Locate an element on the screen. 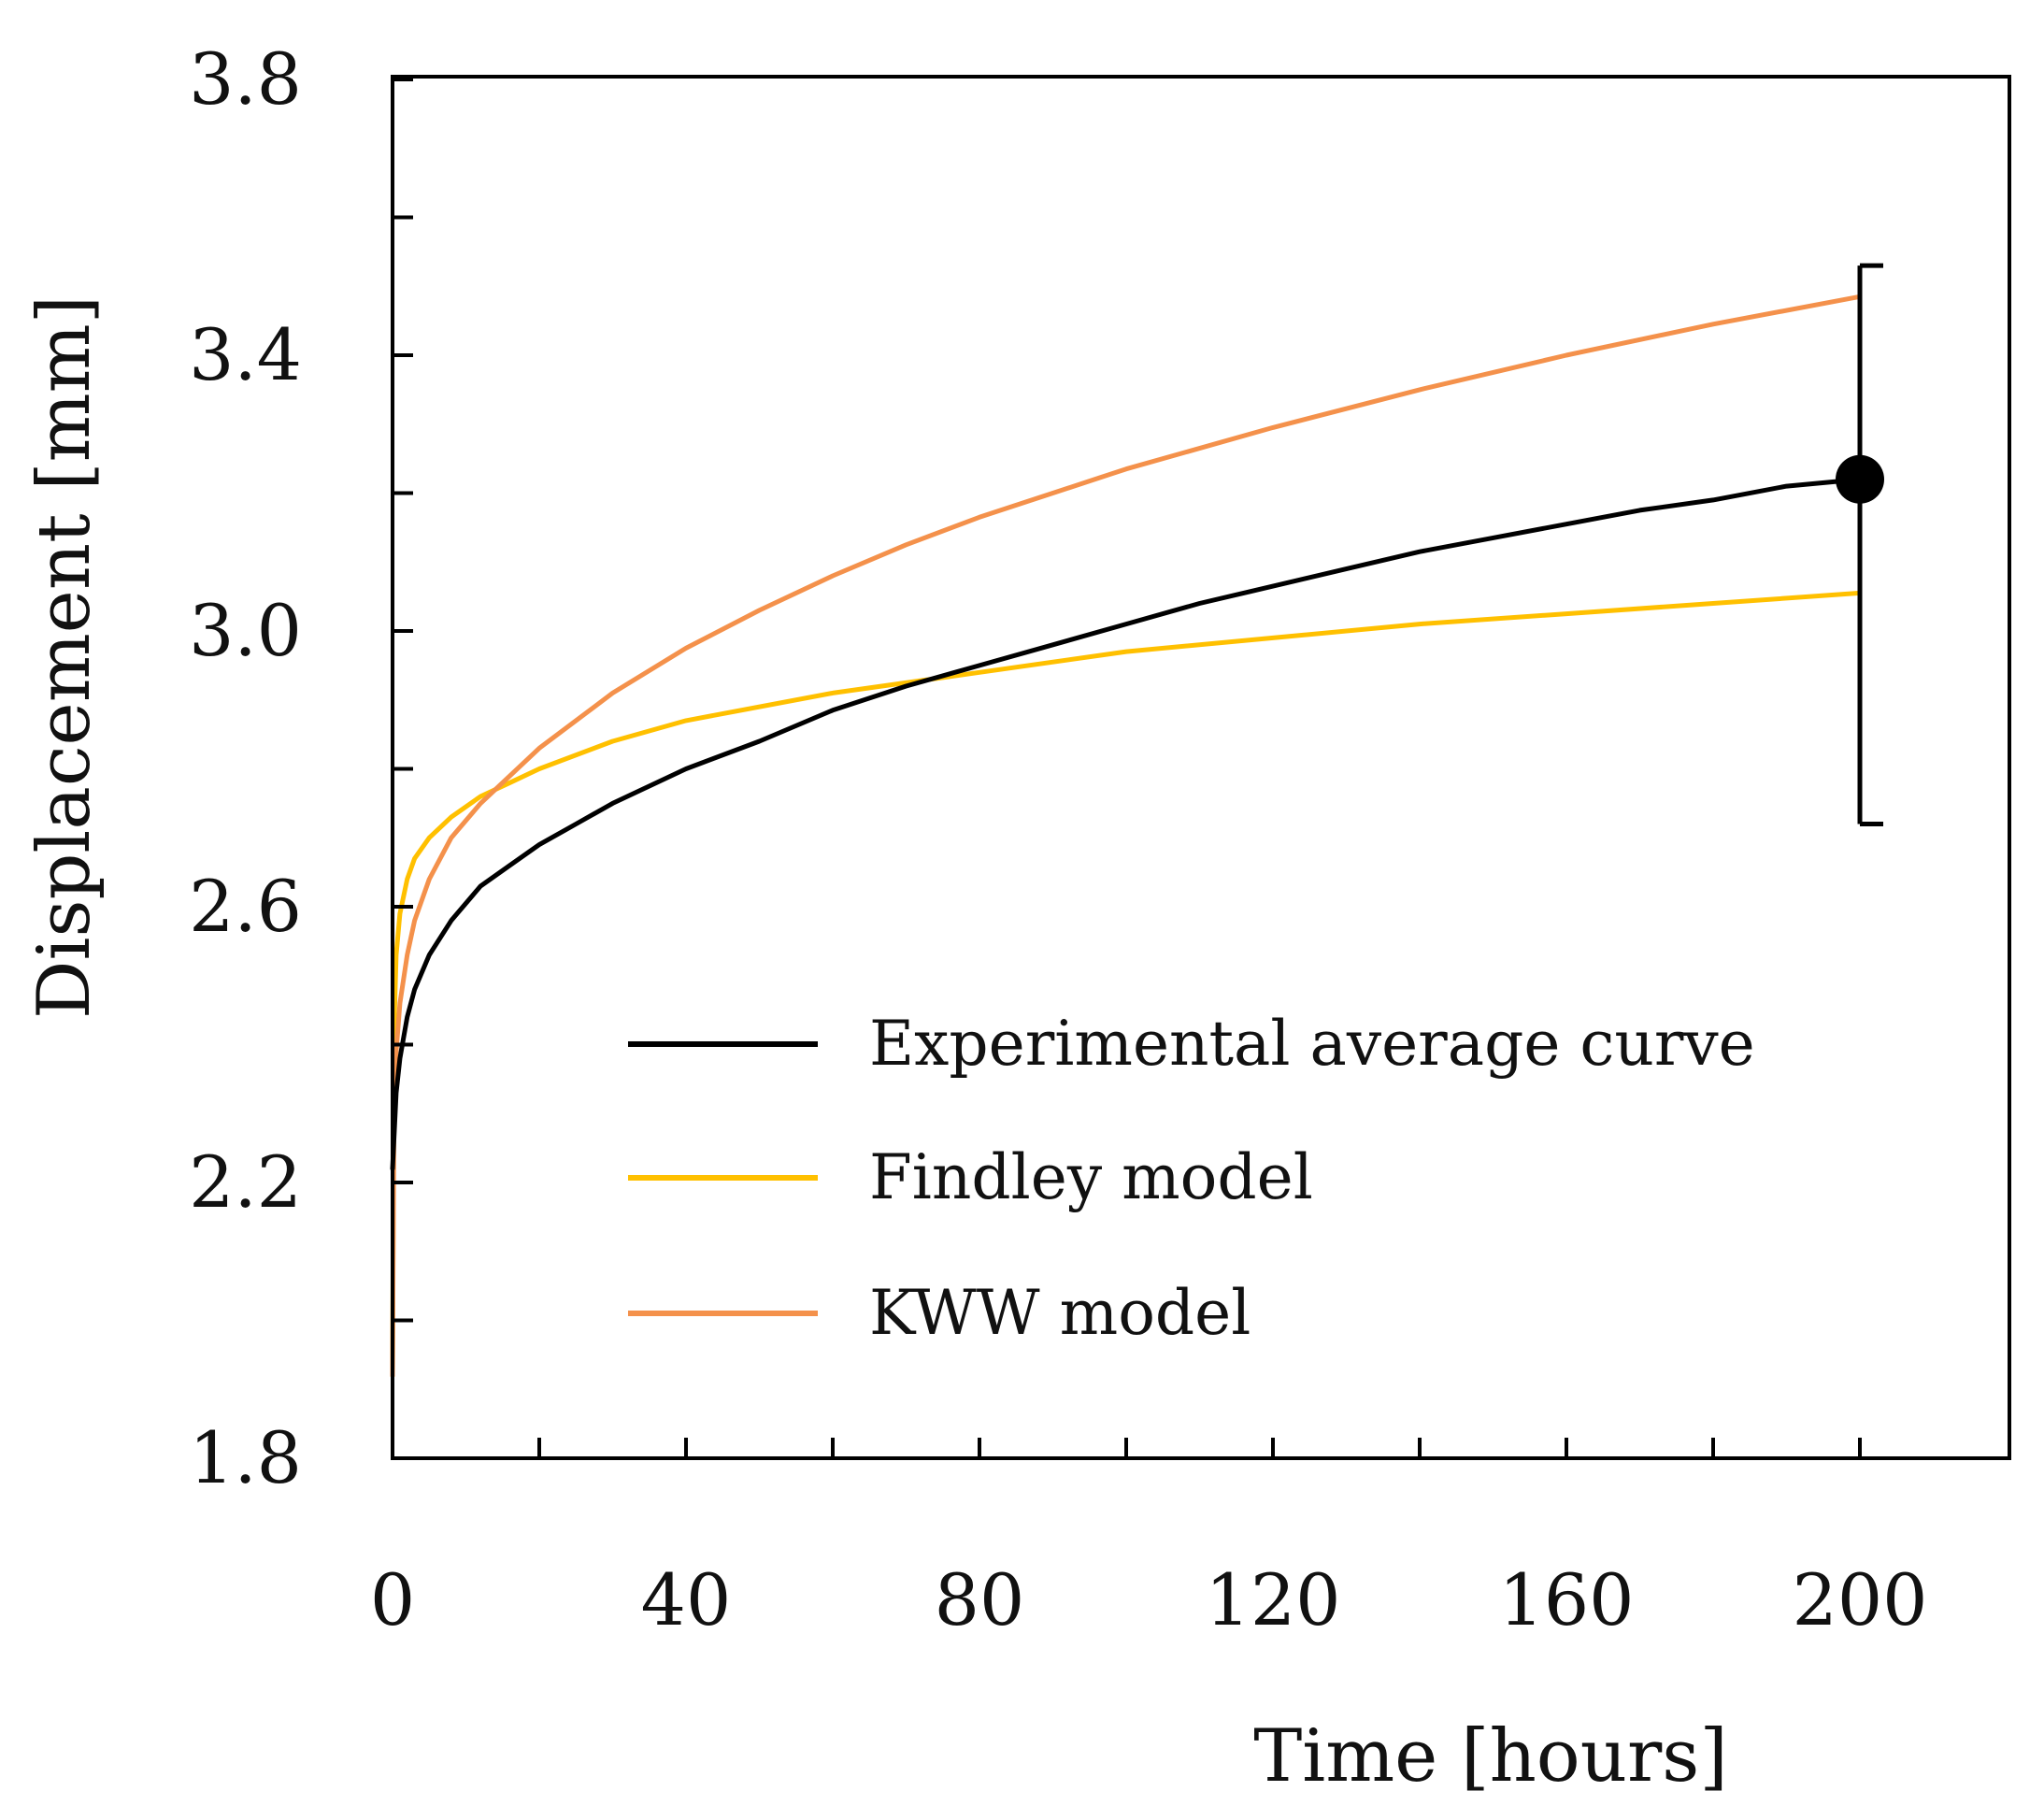 This screenshot has width=2044, height=1820. y-tick-label: 3.0 is located at coordinates (245, 630).